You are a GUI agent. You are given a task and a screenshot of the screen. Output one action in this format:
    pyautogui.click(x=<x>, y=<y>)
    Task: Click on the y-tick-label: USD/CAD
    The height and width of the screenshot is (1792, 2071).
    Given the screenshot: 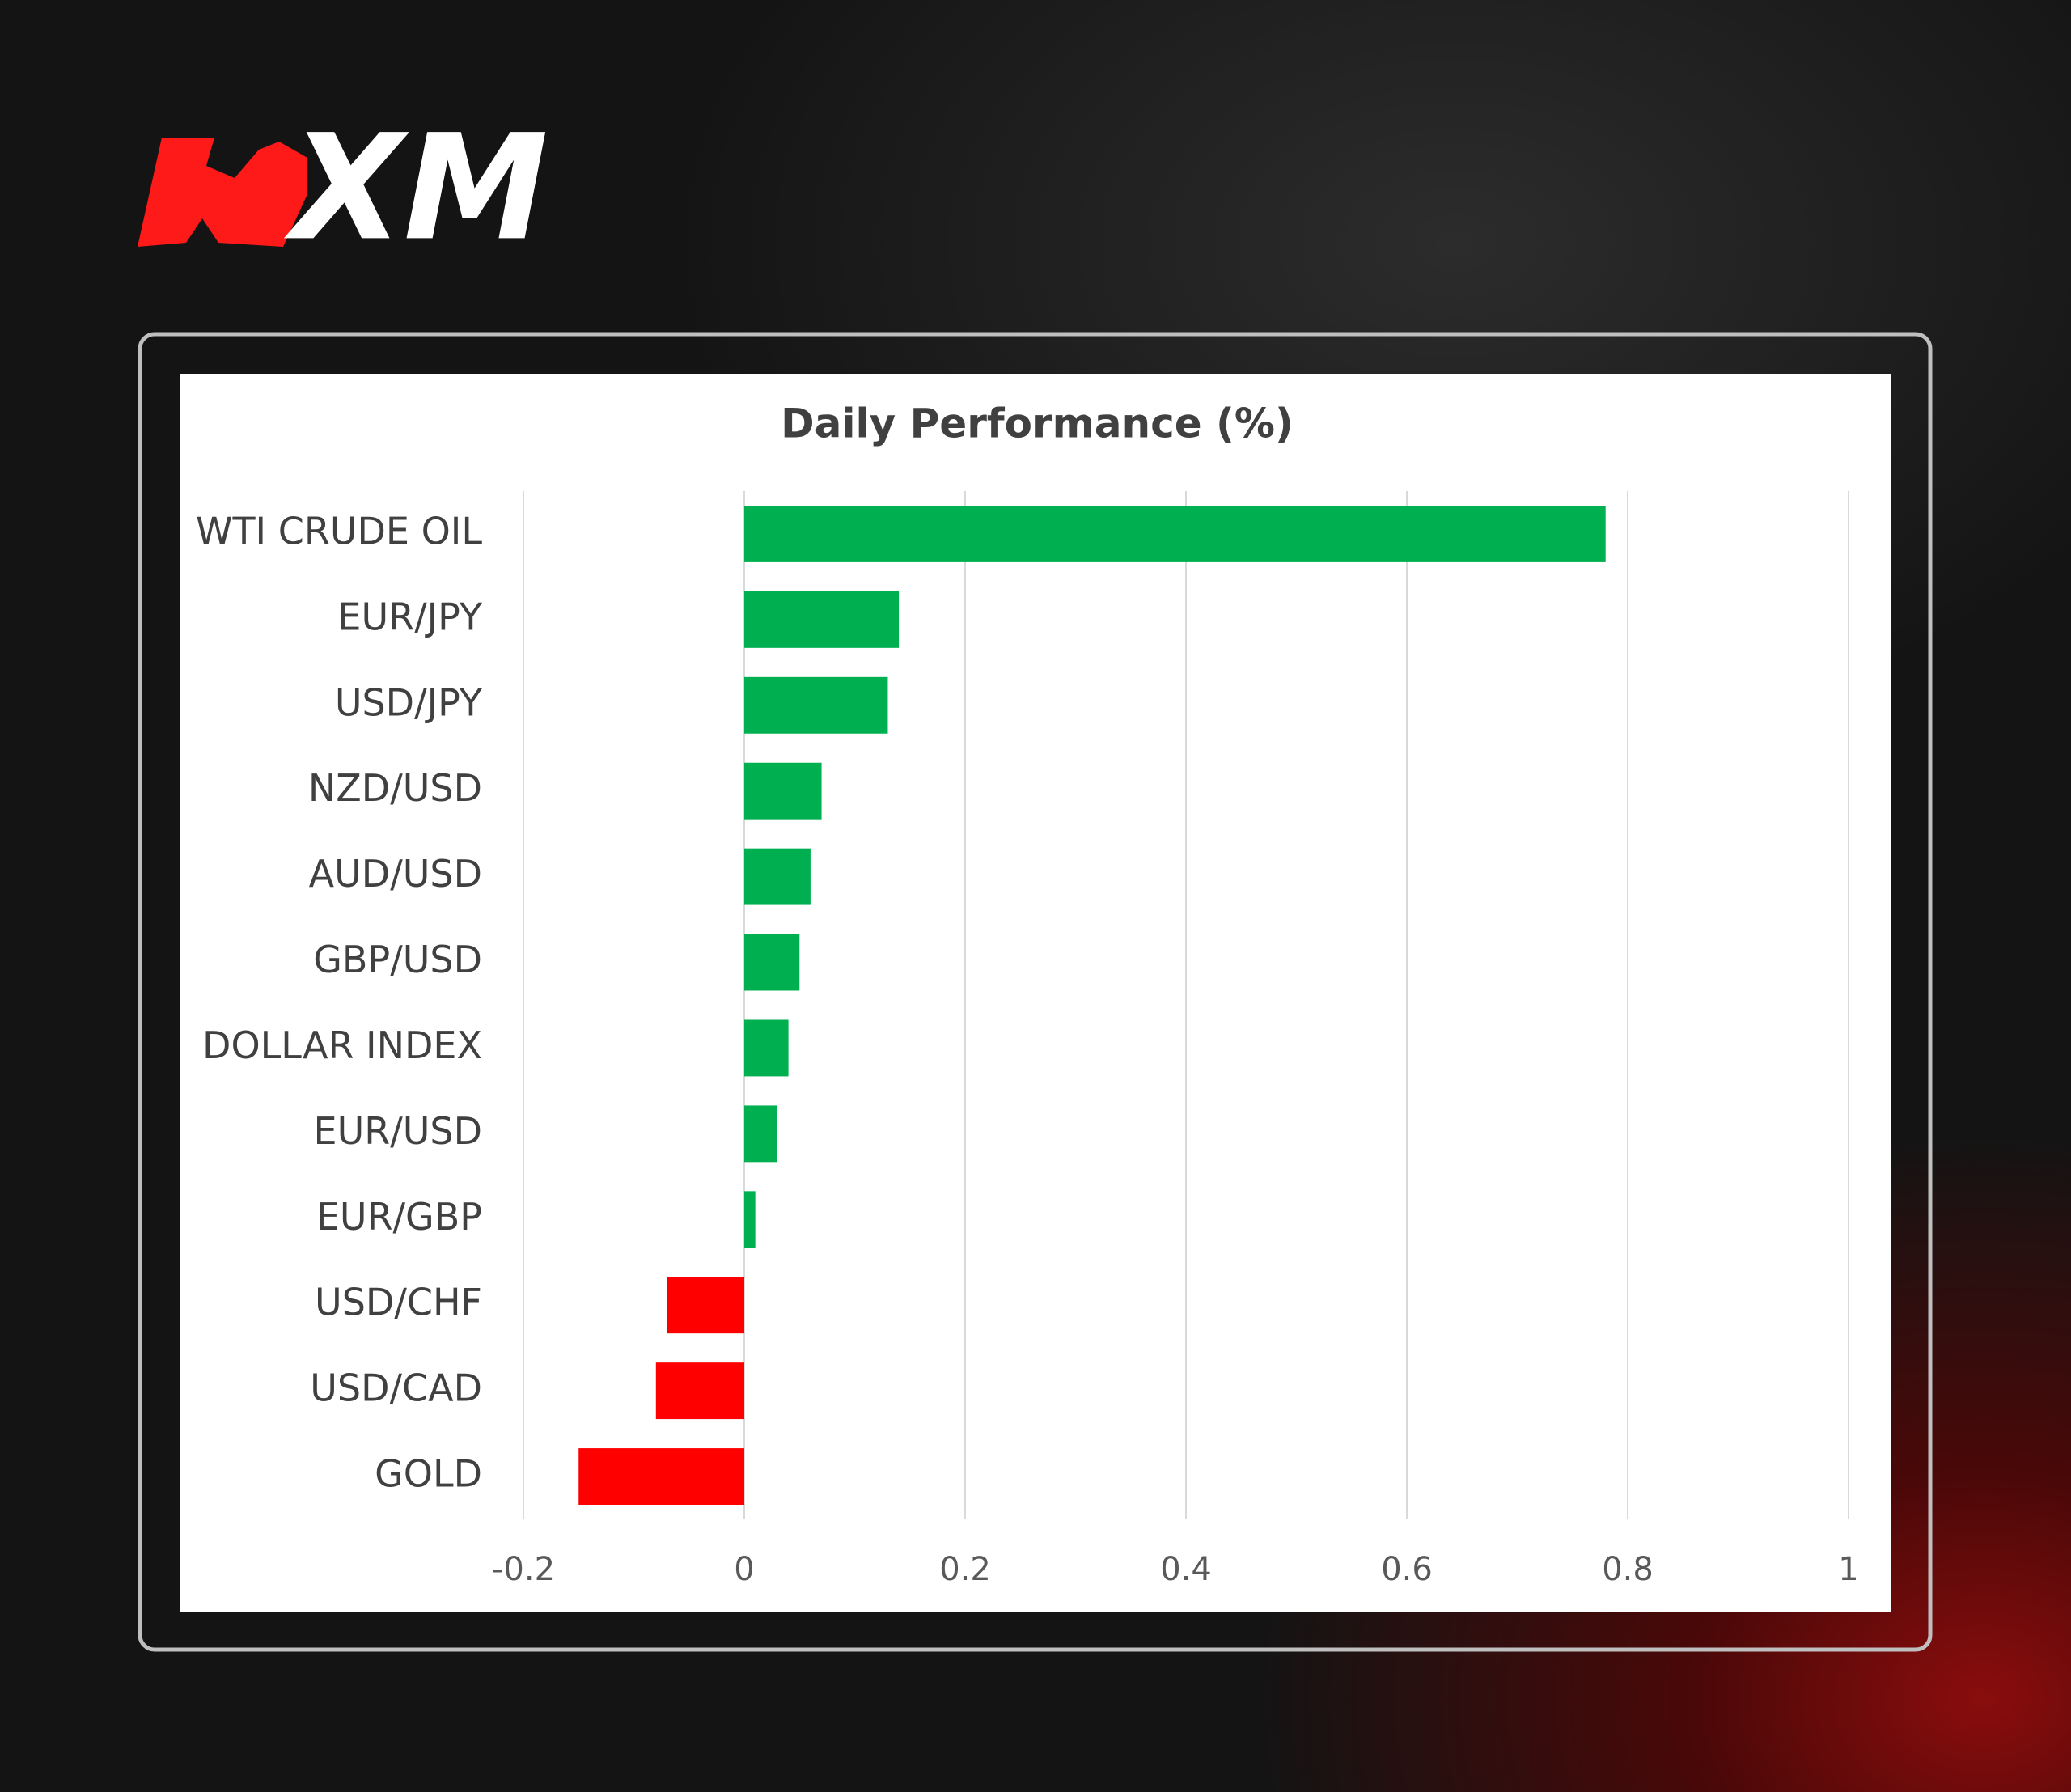 What is the action you would take?
    pyautogui.click(x=396, y=1388)
    